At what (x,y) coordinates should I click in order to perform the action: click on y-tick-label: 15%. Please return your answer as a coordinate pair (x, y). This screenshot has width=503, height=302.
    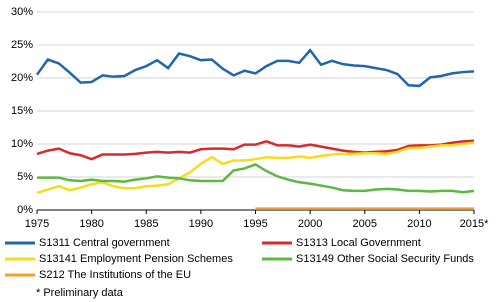
    Looking at the image, I should click on (22, 111).